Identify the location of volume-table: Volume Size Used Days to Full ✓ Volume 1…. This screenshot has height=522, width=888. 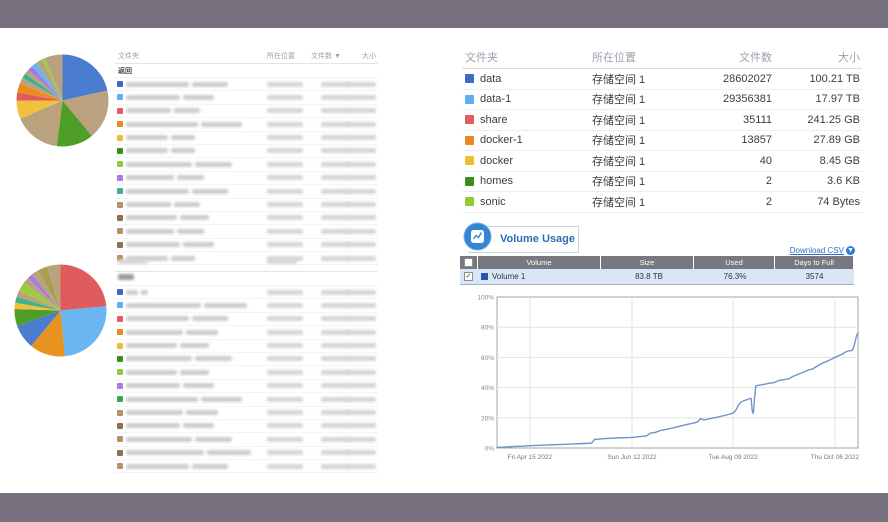
(657, 270).